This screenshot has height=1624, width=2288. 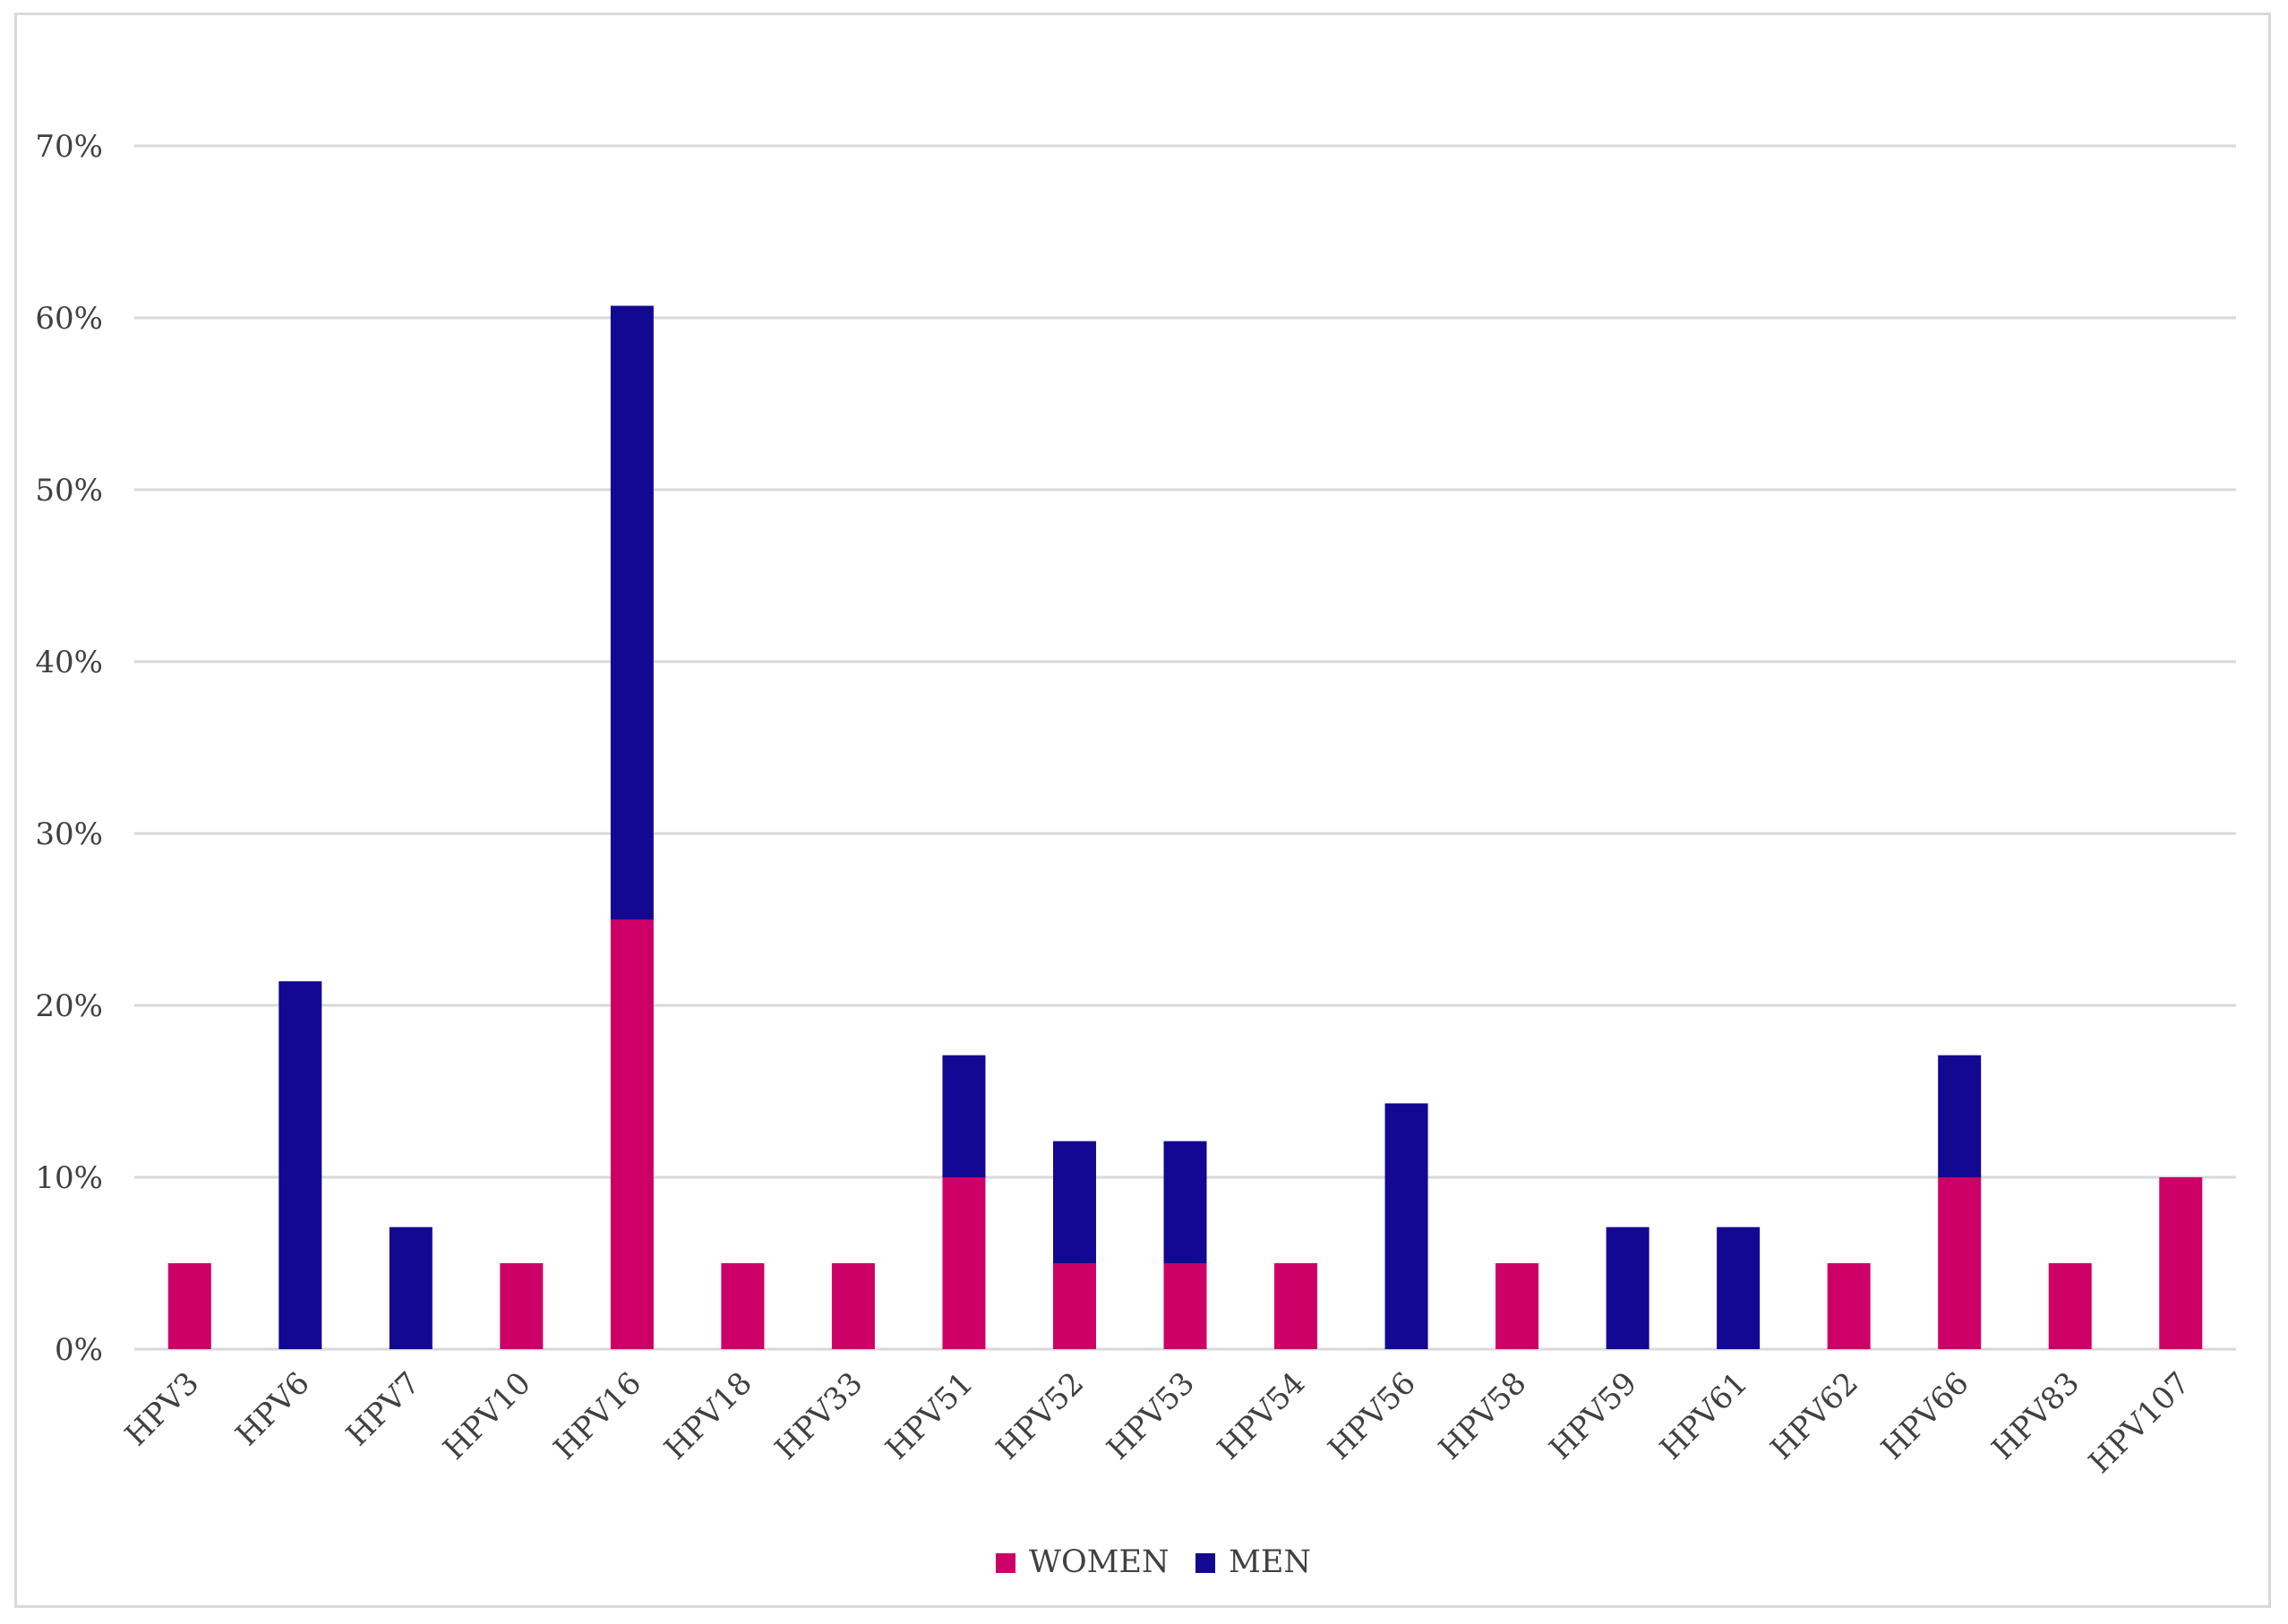 What do you see at coordinates (1628, 1288) in the screenshot?
I see `bar-men-hpv59` at bounding box center [1628, 1288].